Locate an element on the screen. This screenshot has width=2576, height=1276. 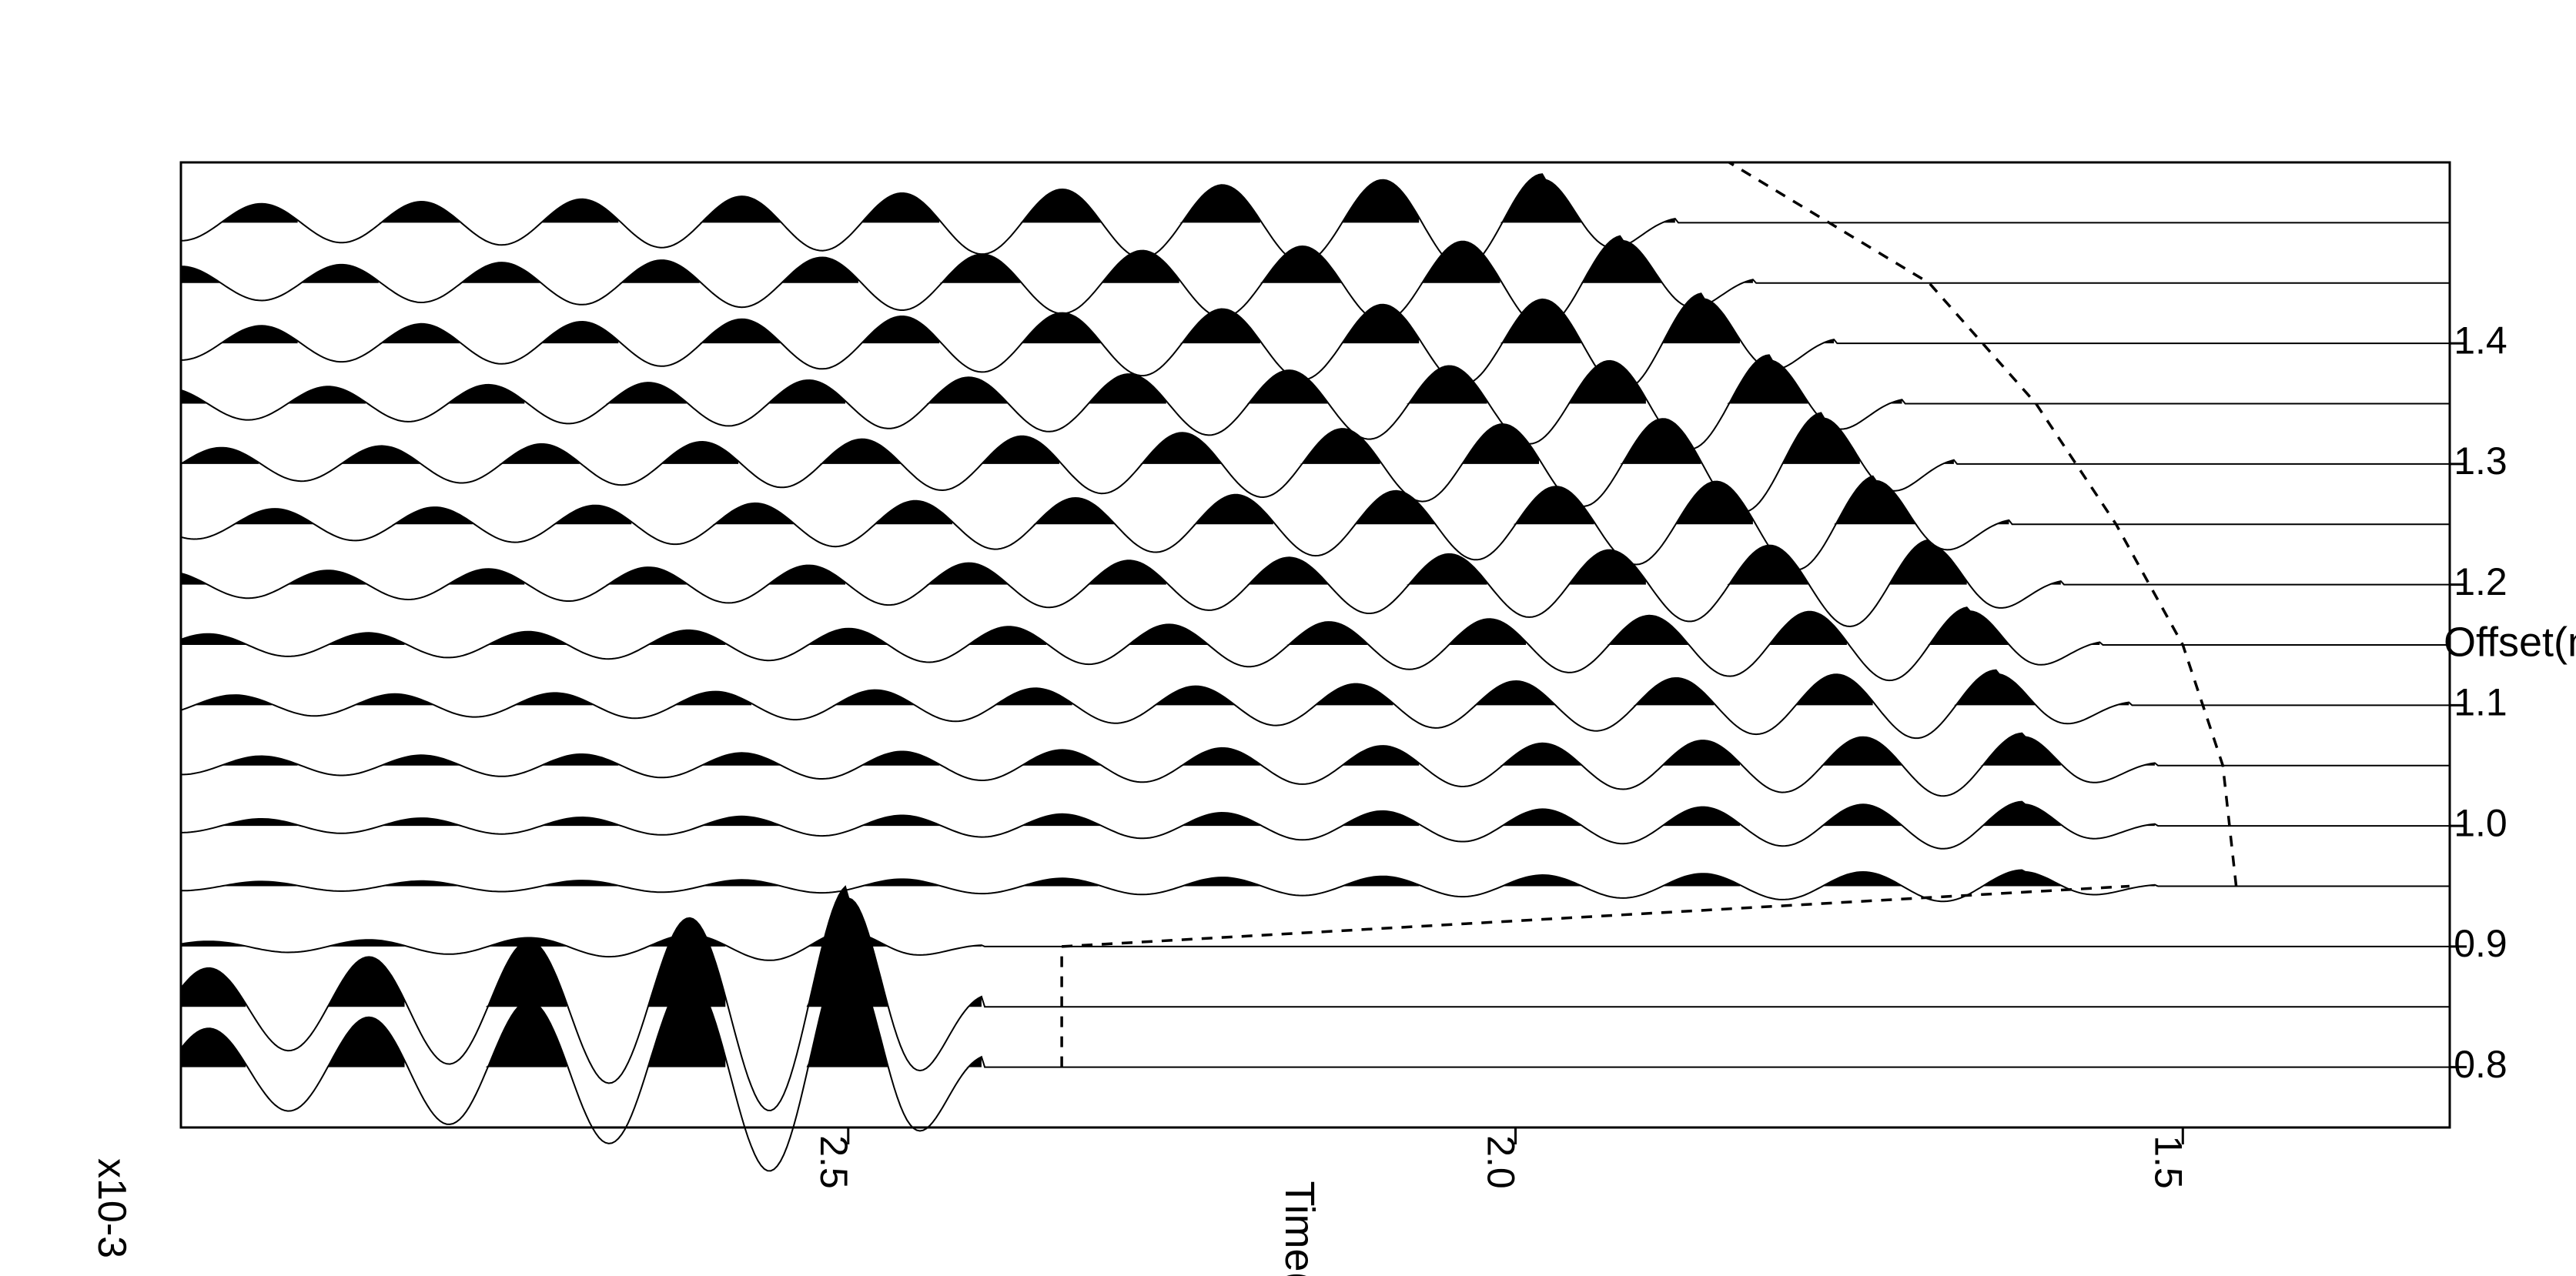
x-axis-ticks: 0.8 0.9 1.0 1.1 1.2 1.3 1.4 is located at coordinates (2479, 702).